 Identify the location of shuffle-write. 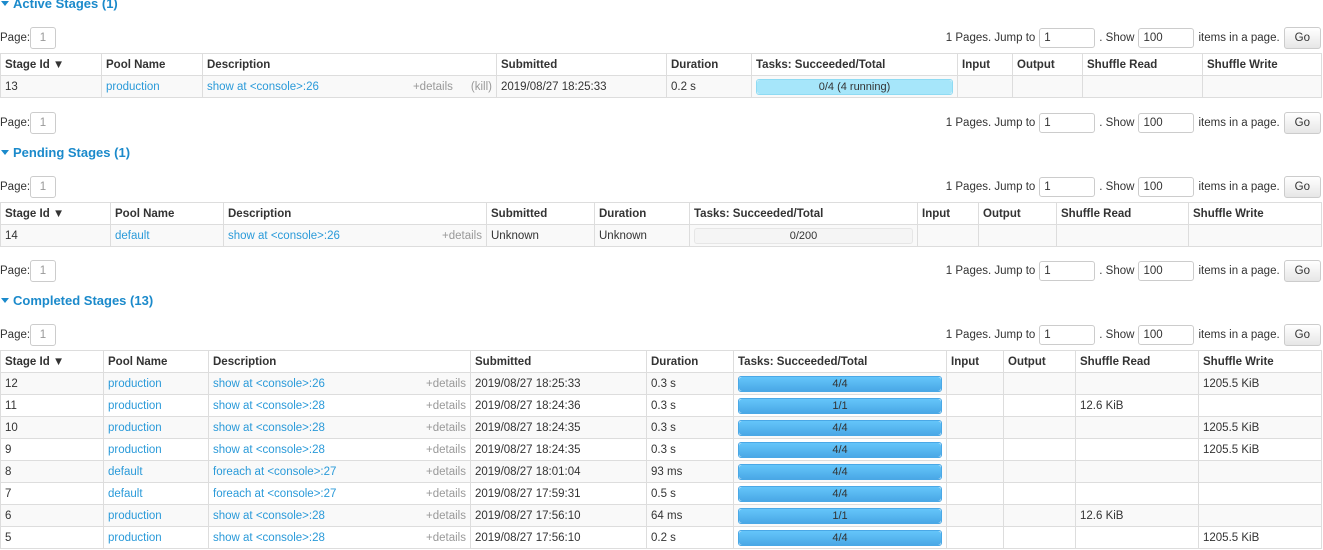
(1260, 405).